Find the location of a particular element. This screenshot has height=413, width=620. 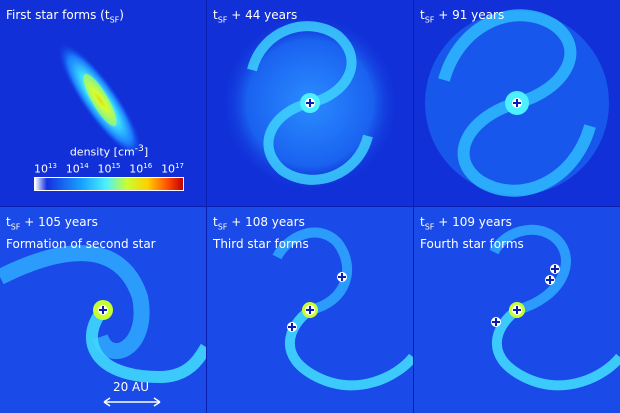

panel-3-label: tSF + 91 years is located at coordinates (462, 16).